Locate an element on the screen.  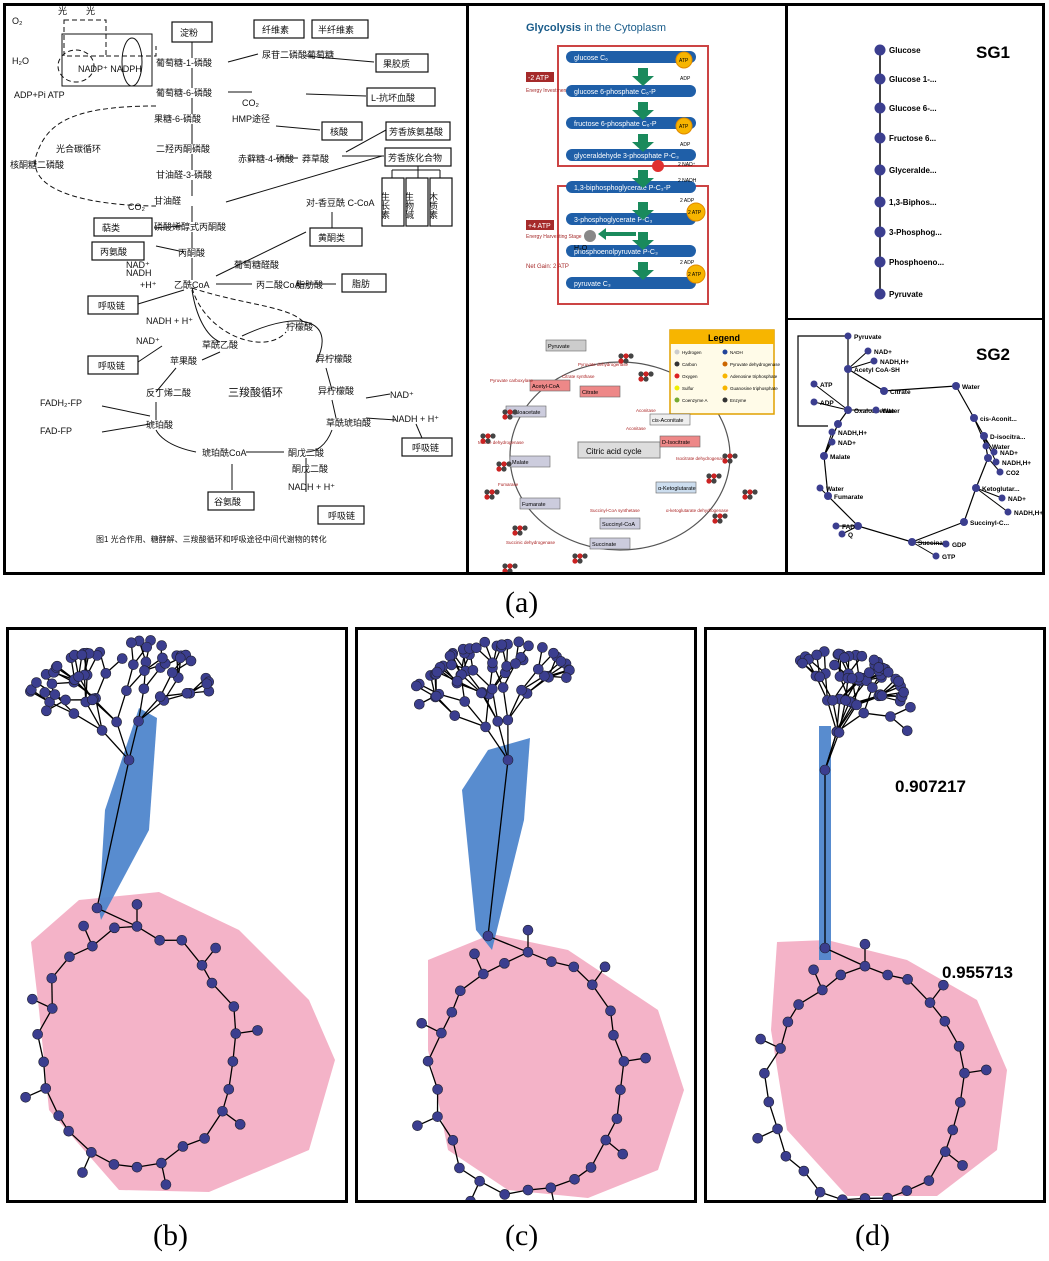
a1-aromatic-cpd: 芳香族化合物 is located at coordinates (415, 157).